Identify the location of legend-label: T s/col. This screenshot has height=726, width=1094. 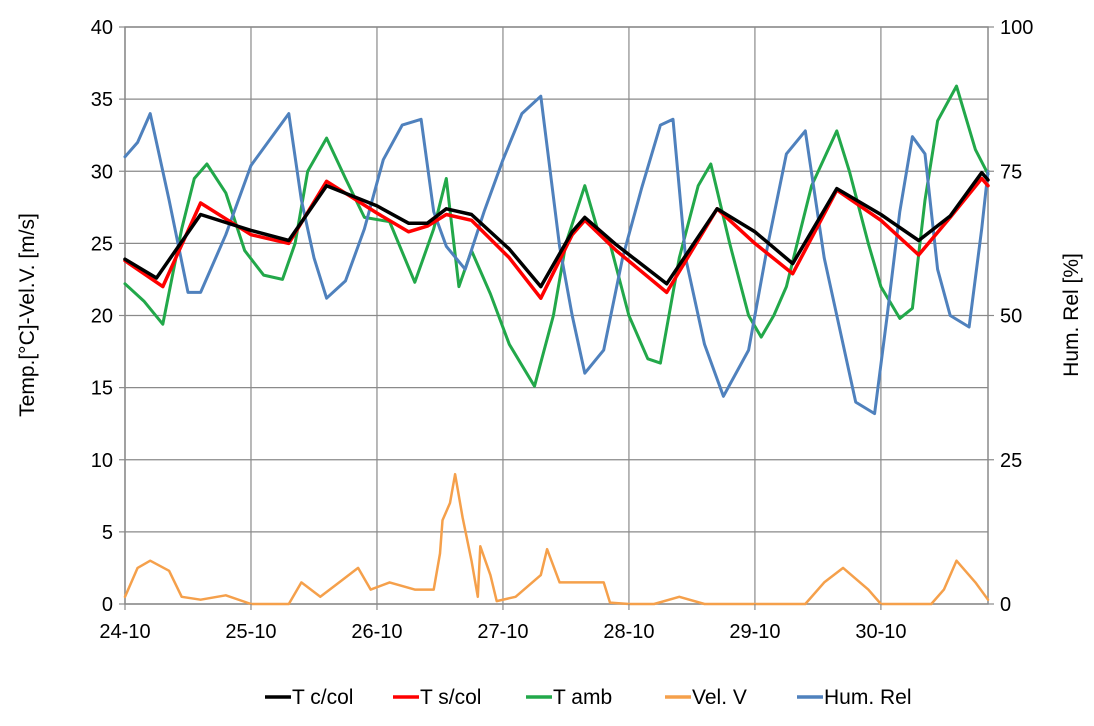
(450, 697).